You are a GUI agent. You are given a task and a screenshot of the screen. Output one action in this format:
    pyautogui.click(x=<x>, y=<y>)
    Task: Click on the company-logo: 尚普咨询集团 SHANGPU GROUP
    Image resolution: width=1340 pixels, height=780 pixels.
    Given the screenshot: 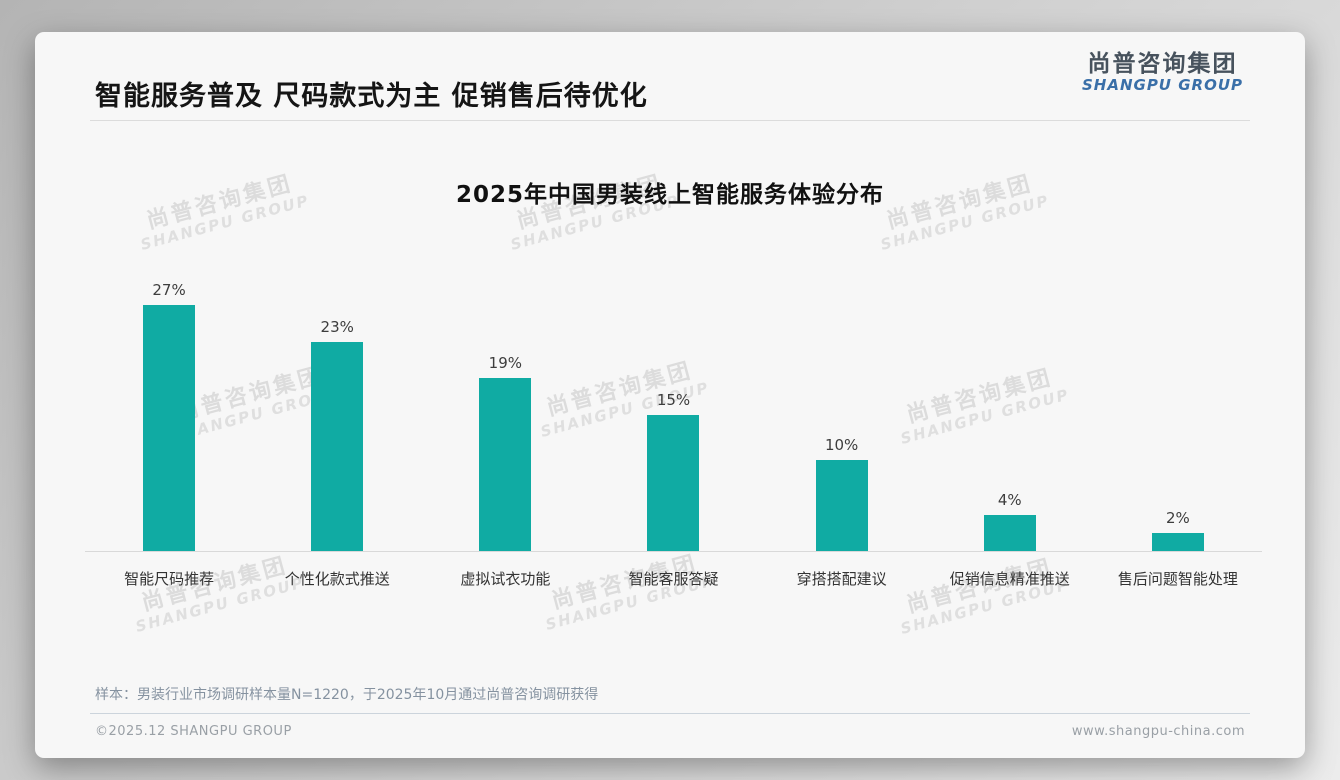 What is the action you would take?
    pyautogui.click(x=1162, y=73)
    